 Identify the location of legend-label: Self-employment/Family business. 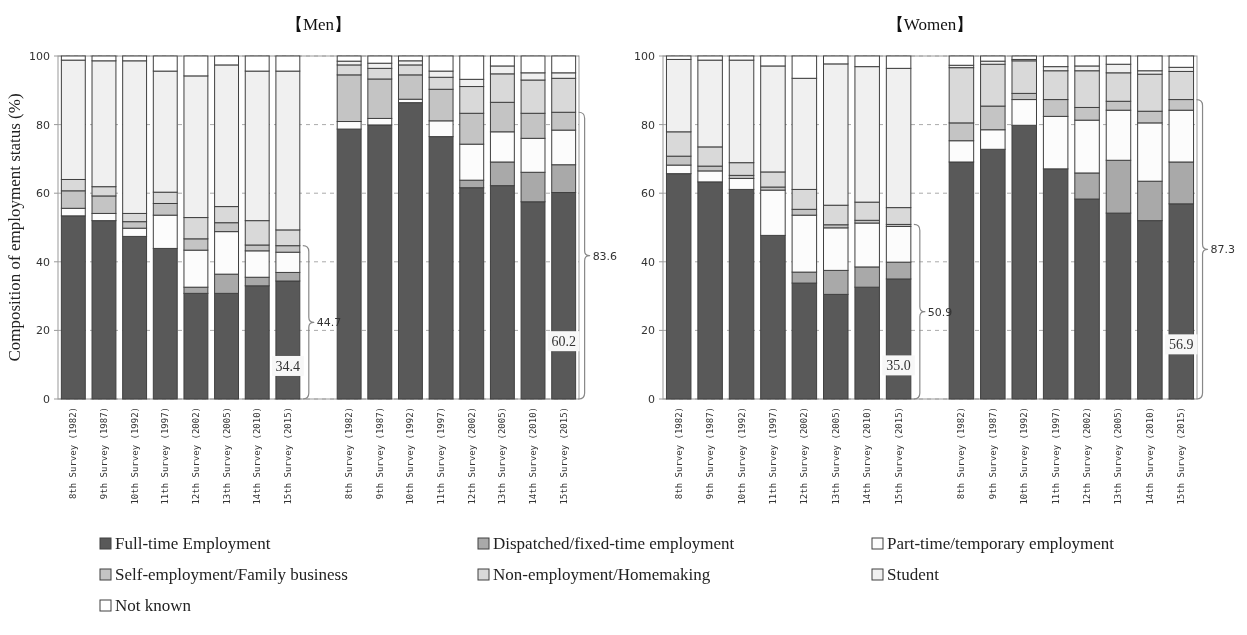
(231, 574).